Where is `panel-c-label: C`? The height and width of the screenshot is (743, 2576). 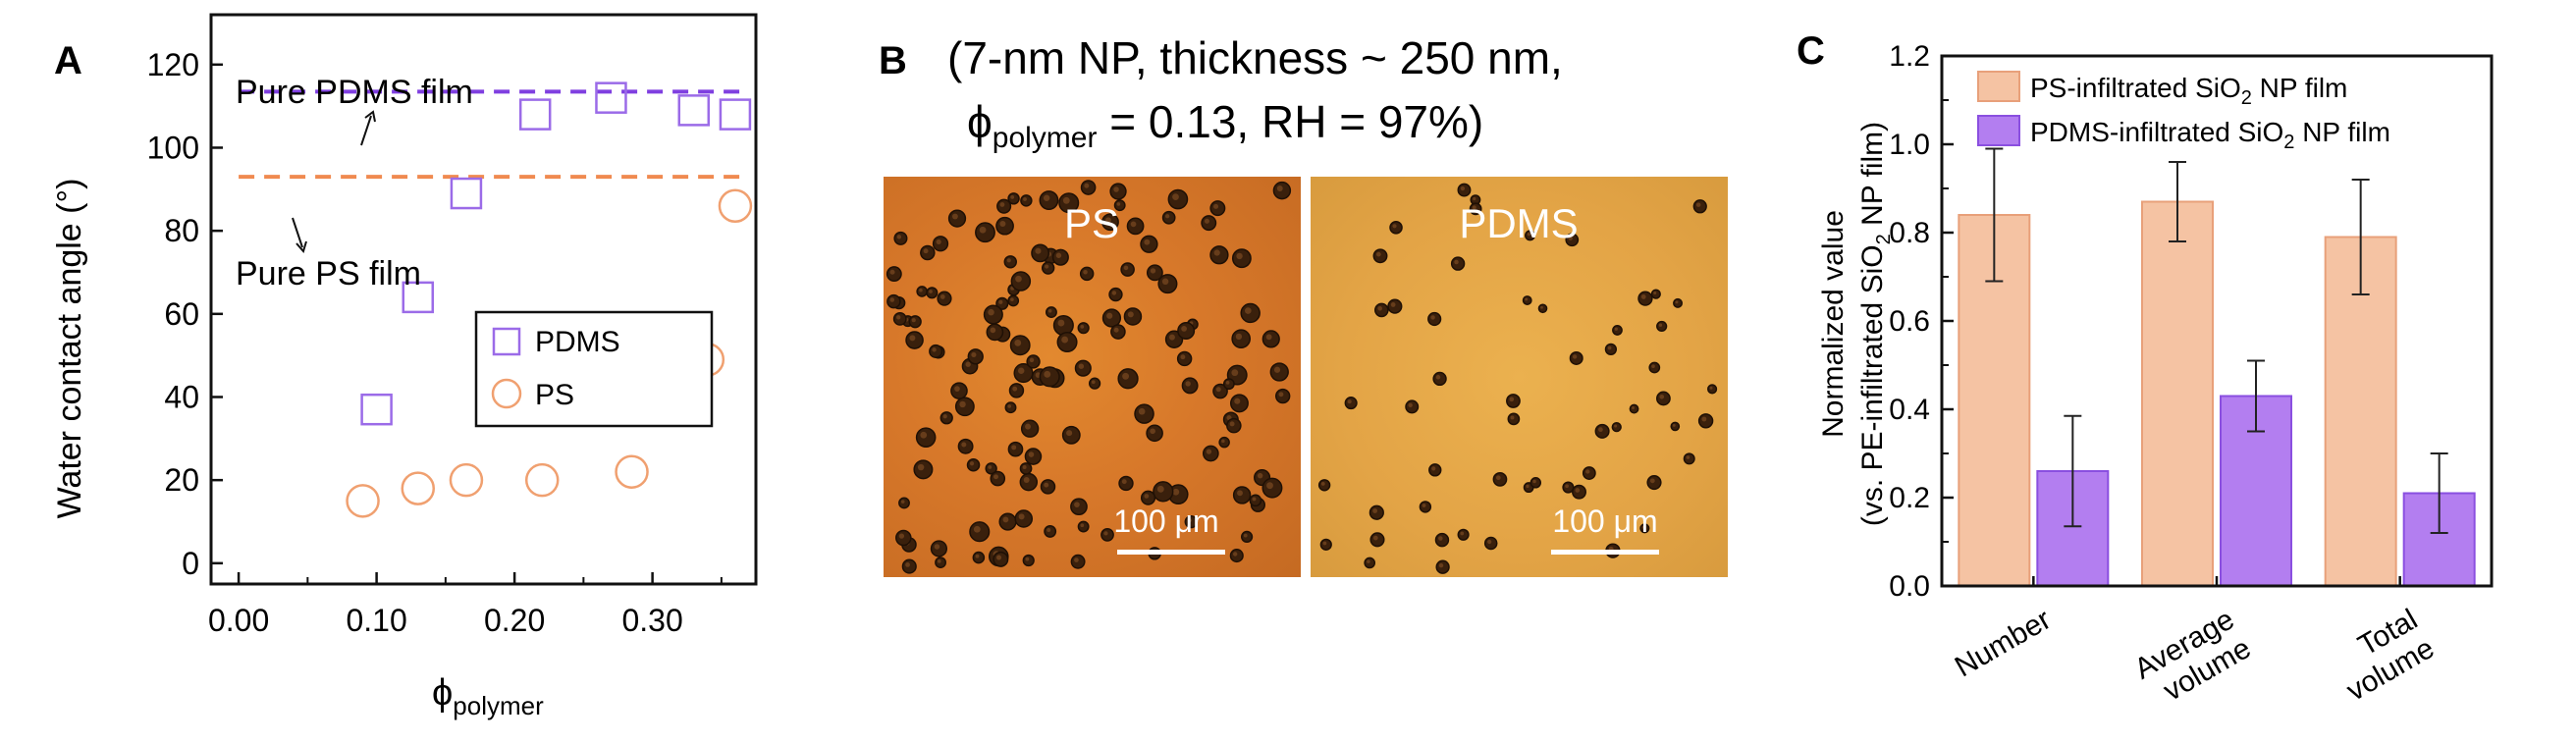 panel-c-label: C is located at coordinates (1811, 51).